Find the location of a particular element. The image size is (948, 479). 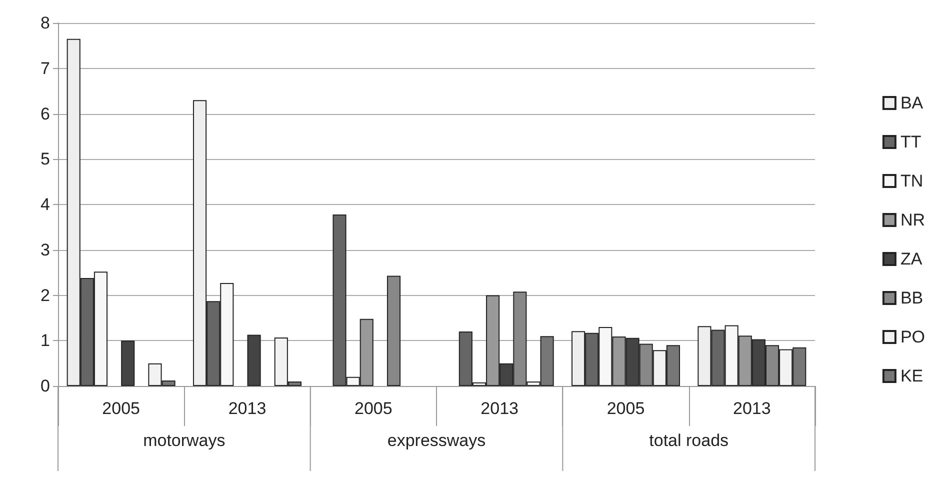

y-tick-label: 5 is located at coordinates (45, 159).